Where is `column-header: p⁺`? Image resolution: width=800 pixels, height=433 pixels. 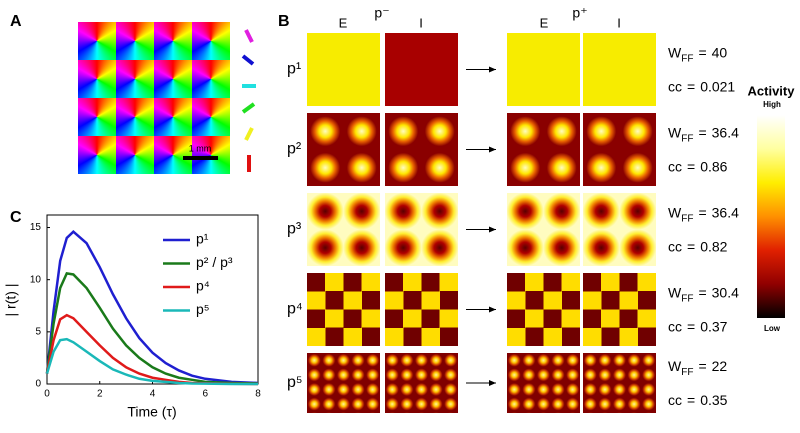
column-header: p⁺ is located at coordinates (579, 13).